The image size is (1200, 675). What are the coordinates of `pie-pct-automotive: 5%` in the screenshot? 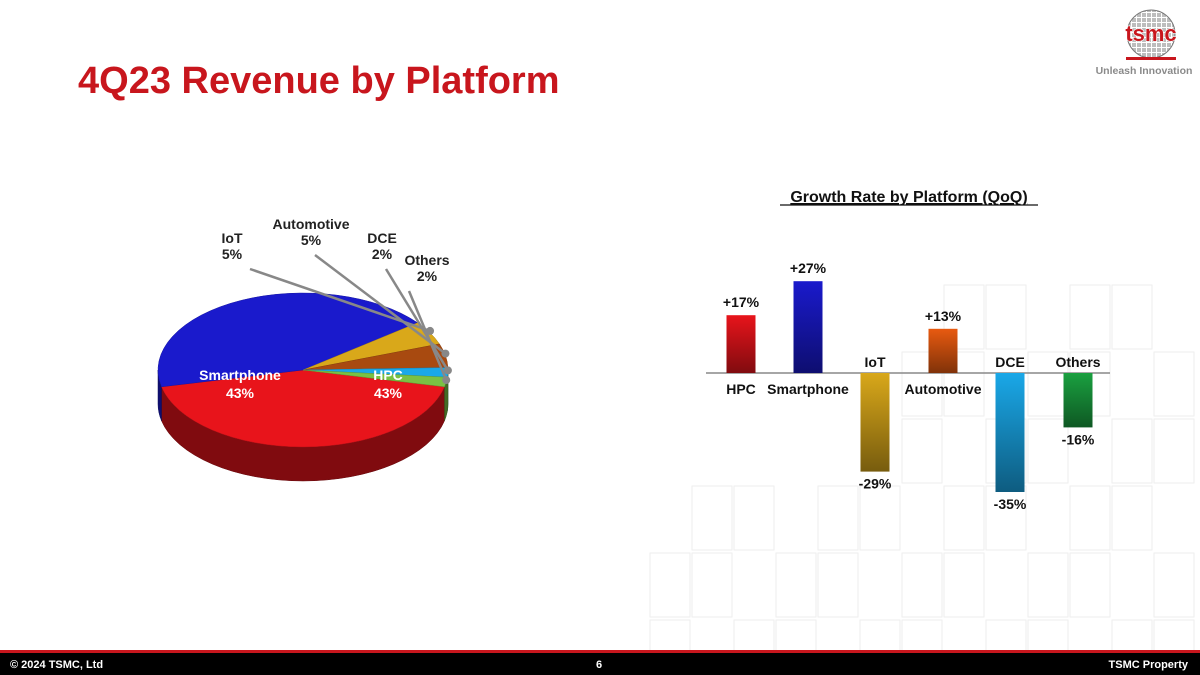 It's located at (311, 240).